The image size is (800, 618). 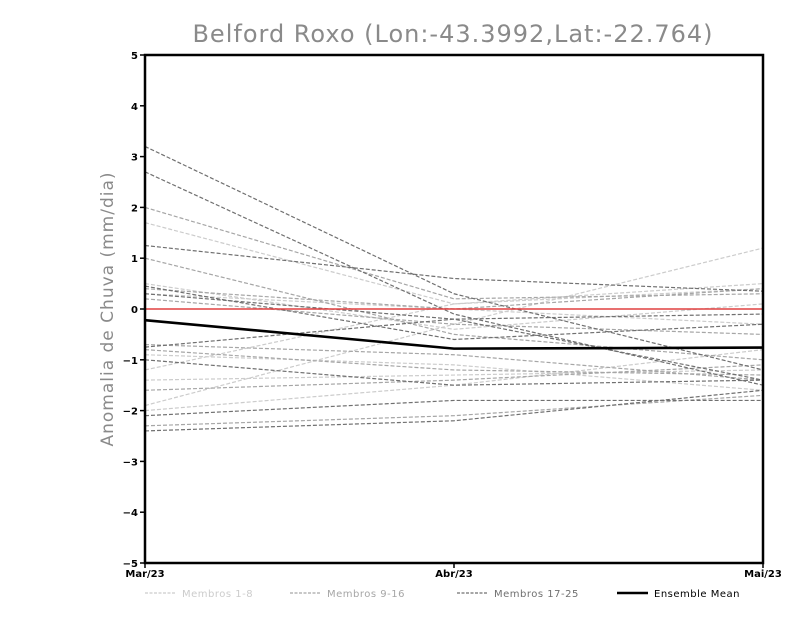 I want to click on chart-title: Belford Roxo (Lon:-43.3992,Lat:-22.764), so click(x=452, y=34).